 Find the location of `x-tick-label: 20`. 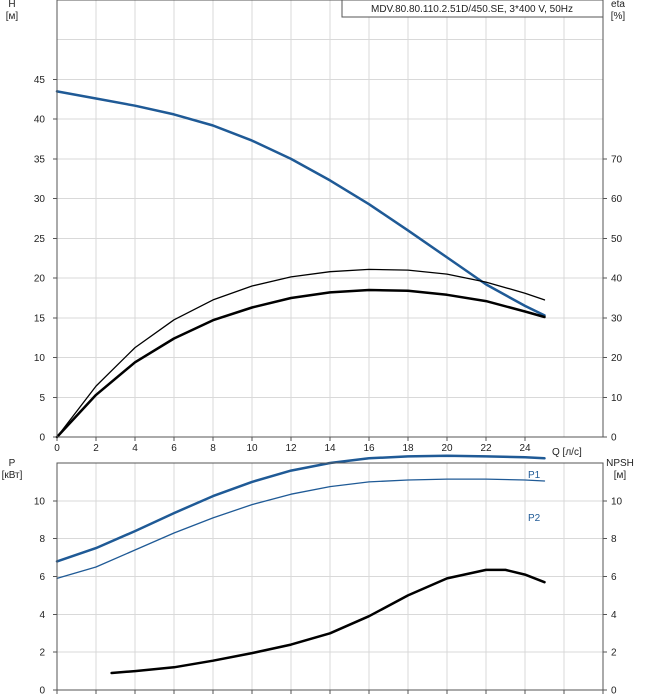

x-tick-label: 20 is located at coordinates (447, 448).